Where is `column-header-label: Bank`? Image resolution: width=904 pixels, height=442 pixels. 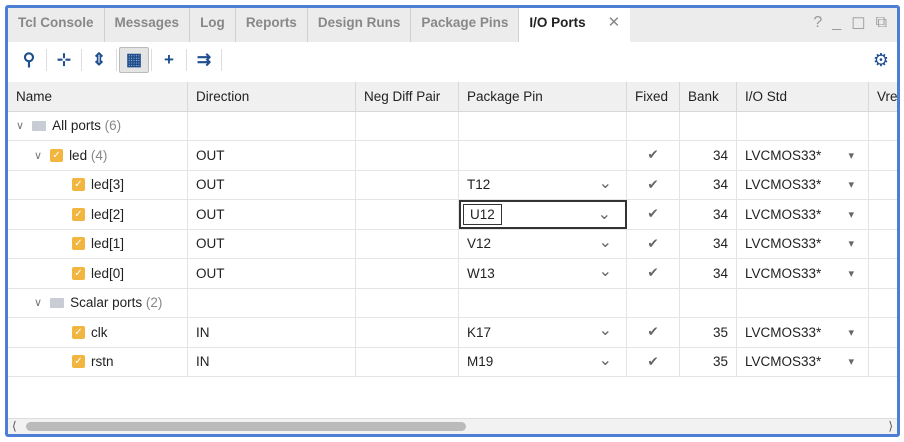 column-header-label: Bank is located at coordinates (703, 96).